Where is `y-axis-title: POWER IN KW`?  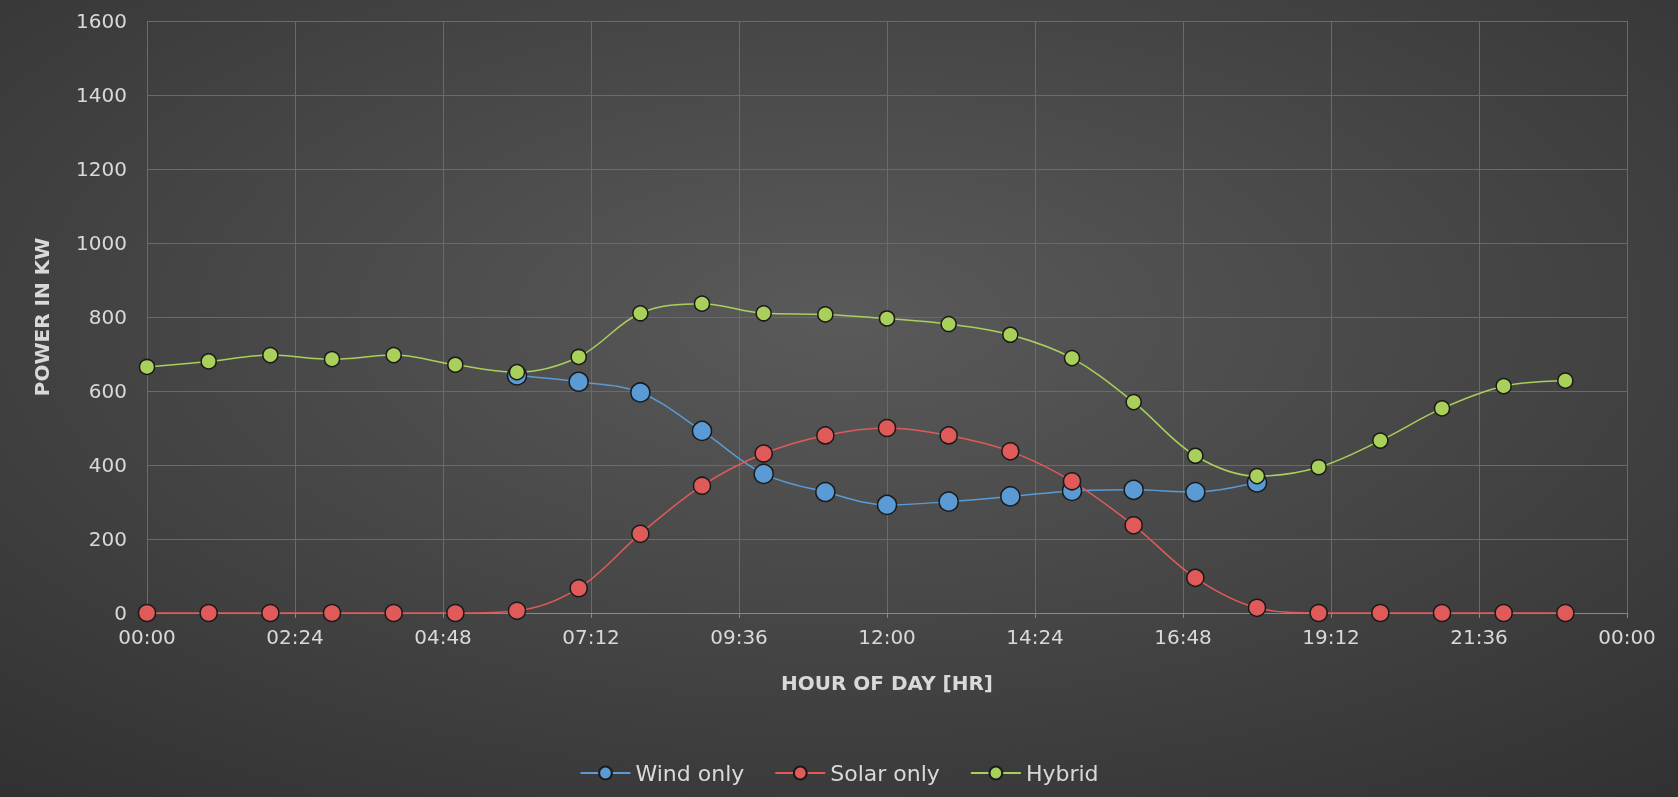 y-axis-title: POWER IN KW is located at coordinates (42, 317).